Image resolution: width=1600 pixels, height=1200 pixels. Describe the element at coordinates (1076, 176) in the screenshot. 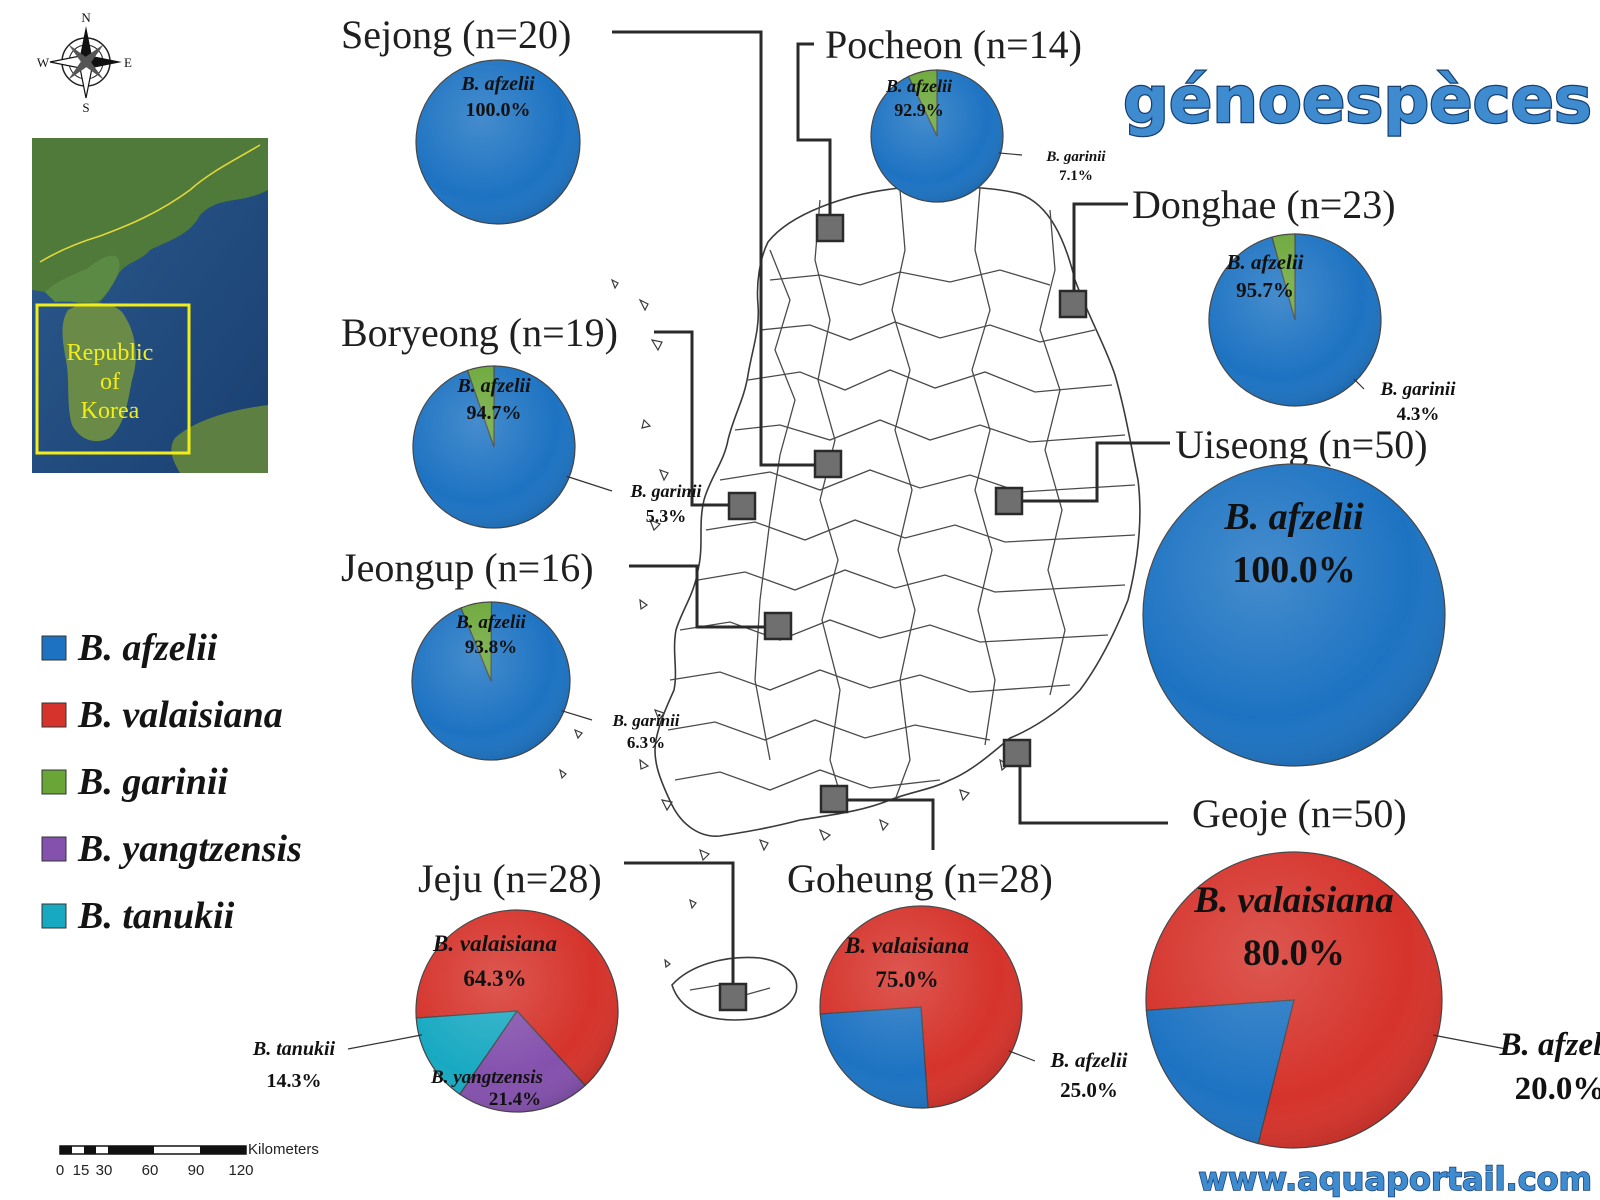

I see `slice-percent-pocheon-b-garinii: 7.1%` at that location.